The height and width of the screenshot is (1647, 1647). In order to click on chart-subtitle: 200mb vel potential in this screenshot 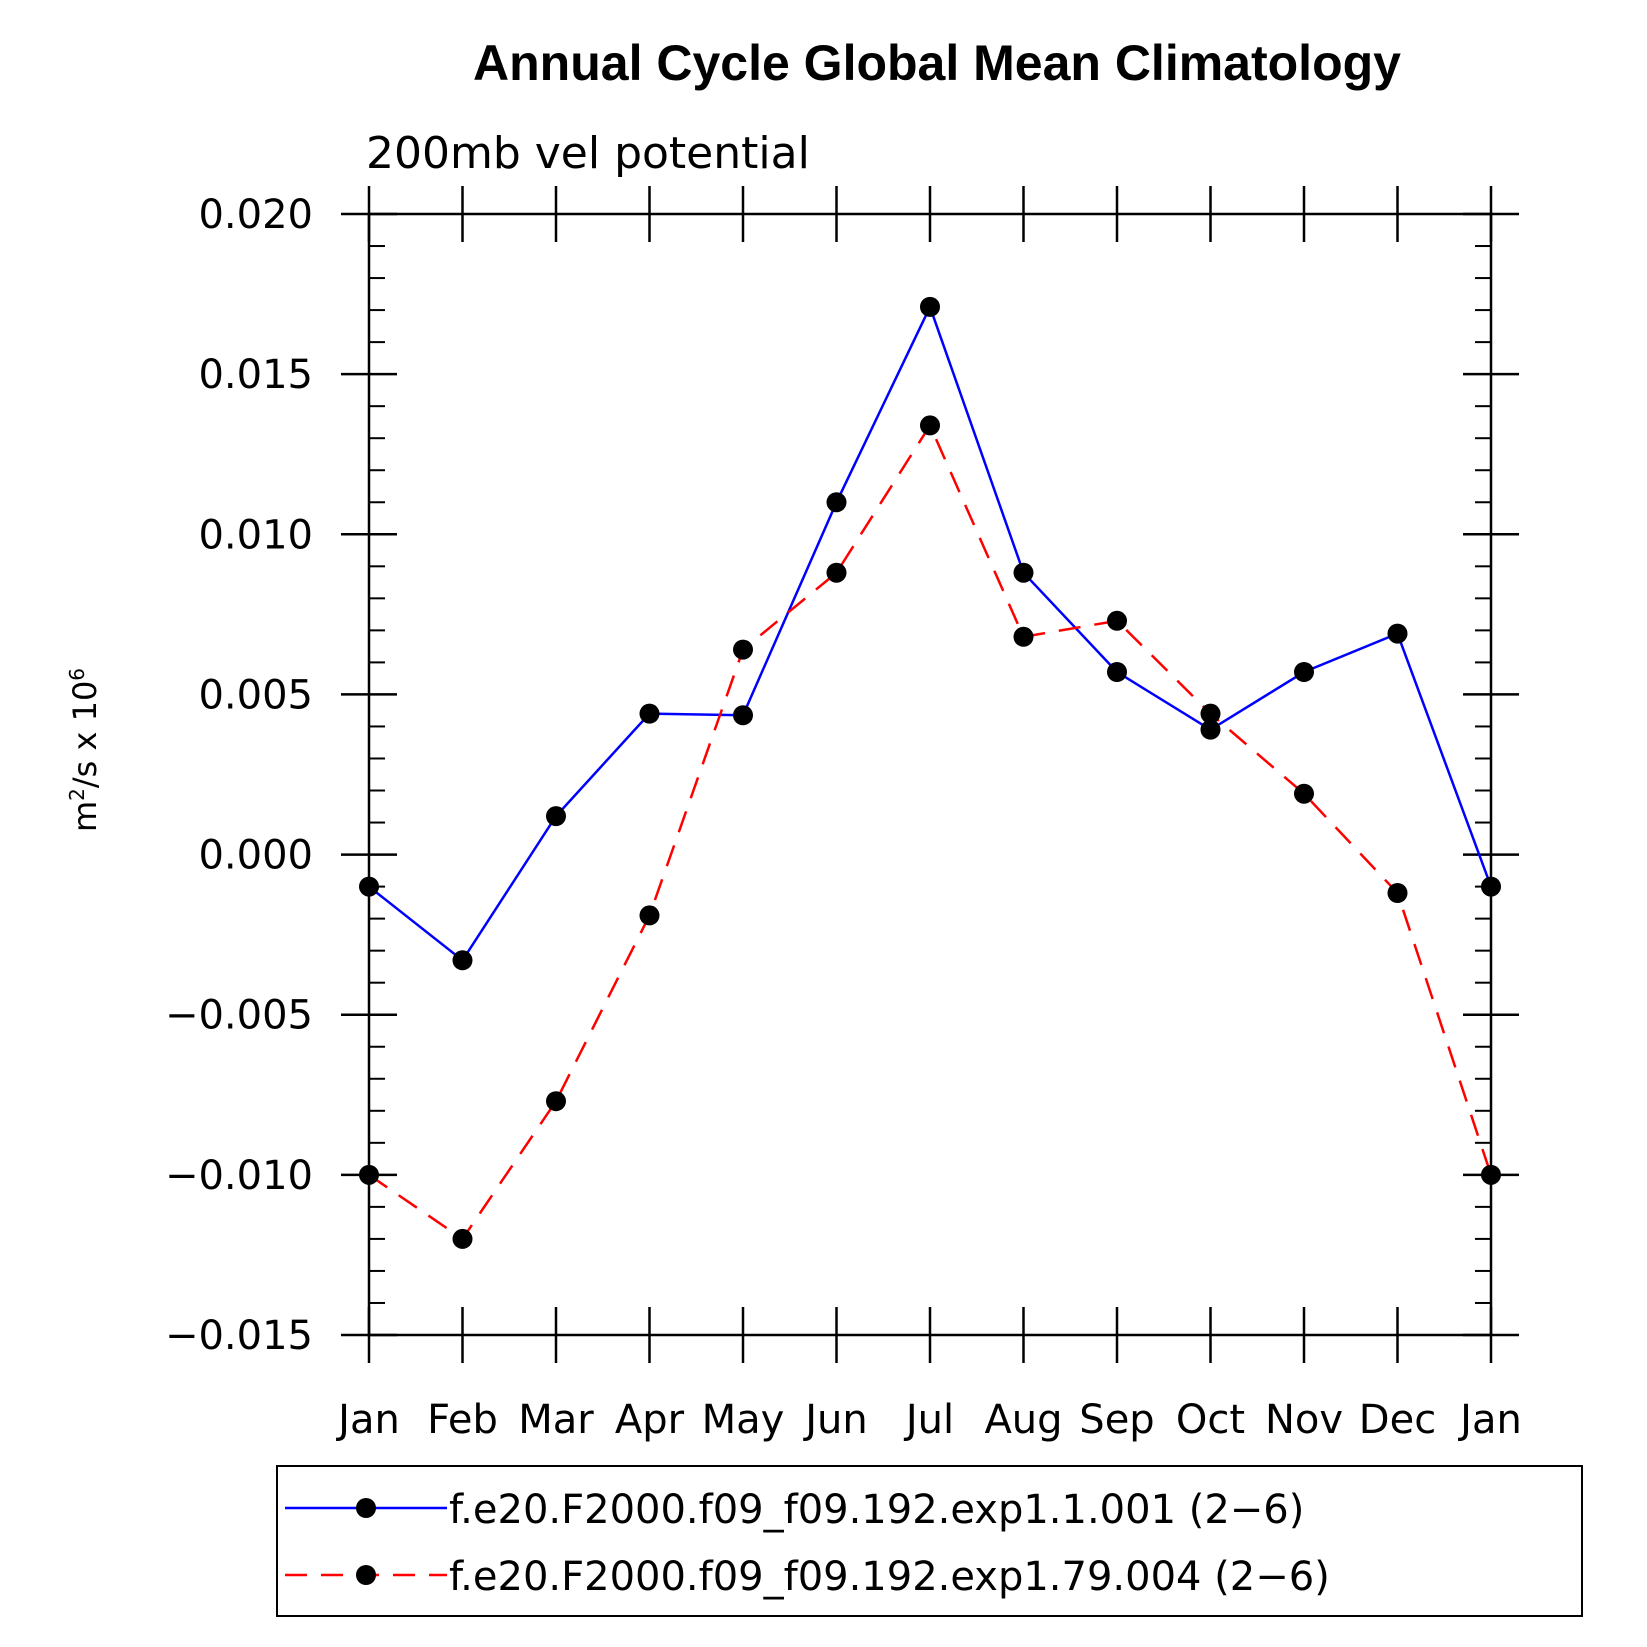, I will do `click(588, 153)`.